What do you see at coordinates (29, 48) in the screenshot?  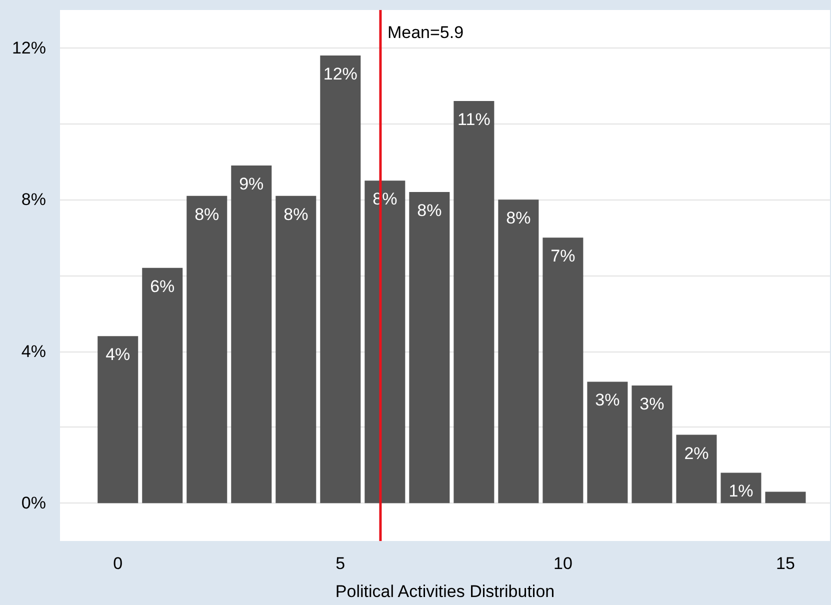 I see `y-tick-label: 12%` at bounding box center [29, 48].